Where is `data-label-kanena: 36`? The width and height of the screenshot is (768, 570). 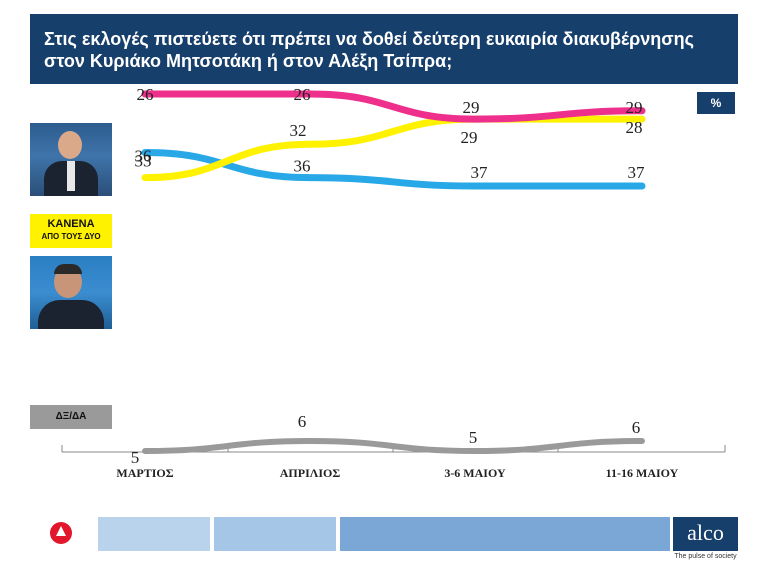
data-label-kanena: 36 is located at coordinates (143, 156).